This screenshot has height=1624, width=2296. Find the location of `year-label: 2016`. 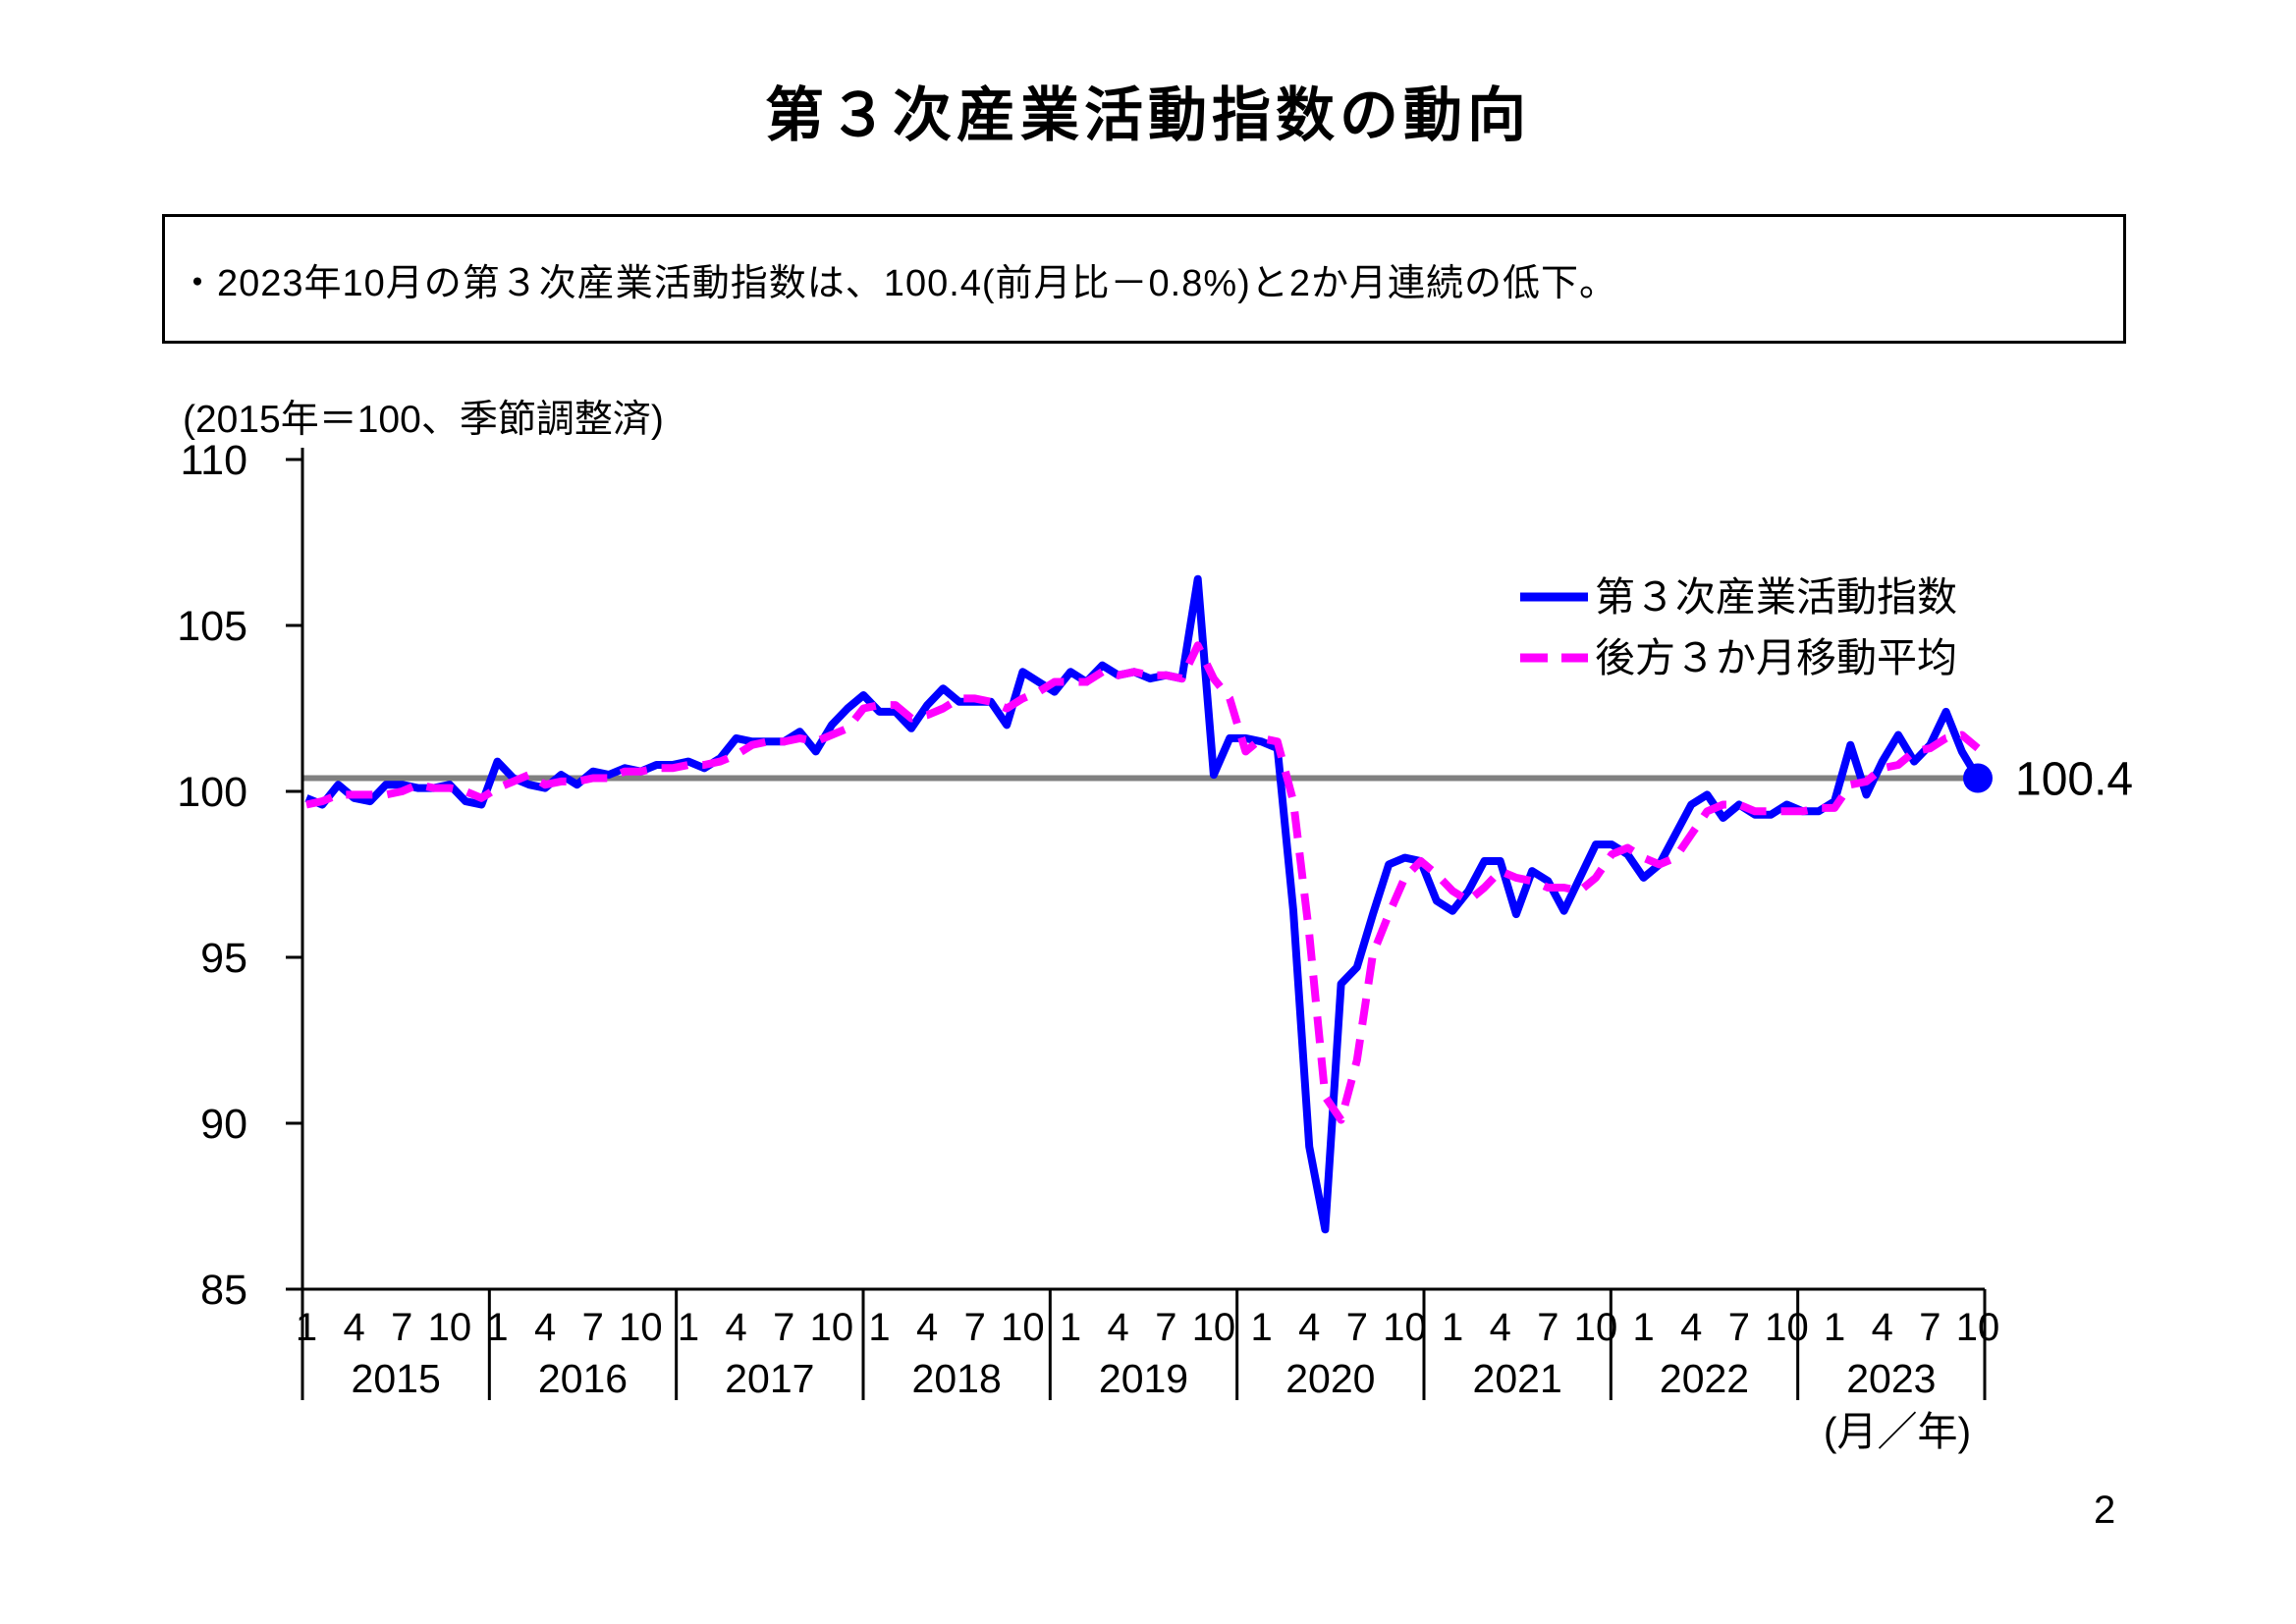

year-label: 2016 is located at coordinates (583, 1378).